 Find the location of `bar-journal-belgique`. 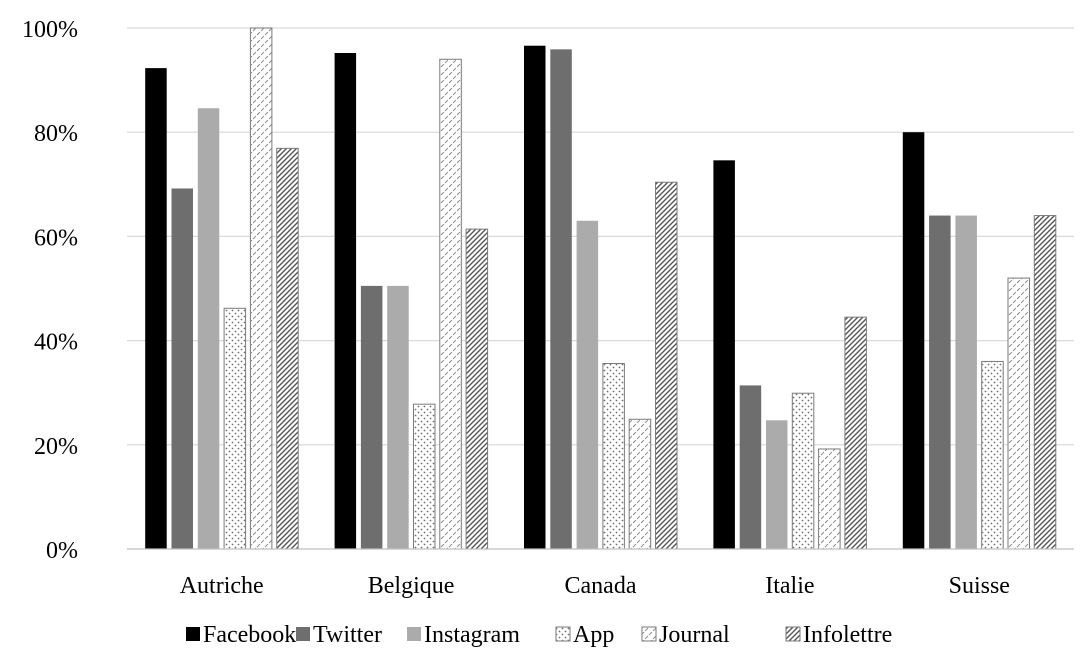

bar-journal-belgique is located at coordinates (450, 304).